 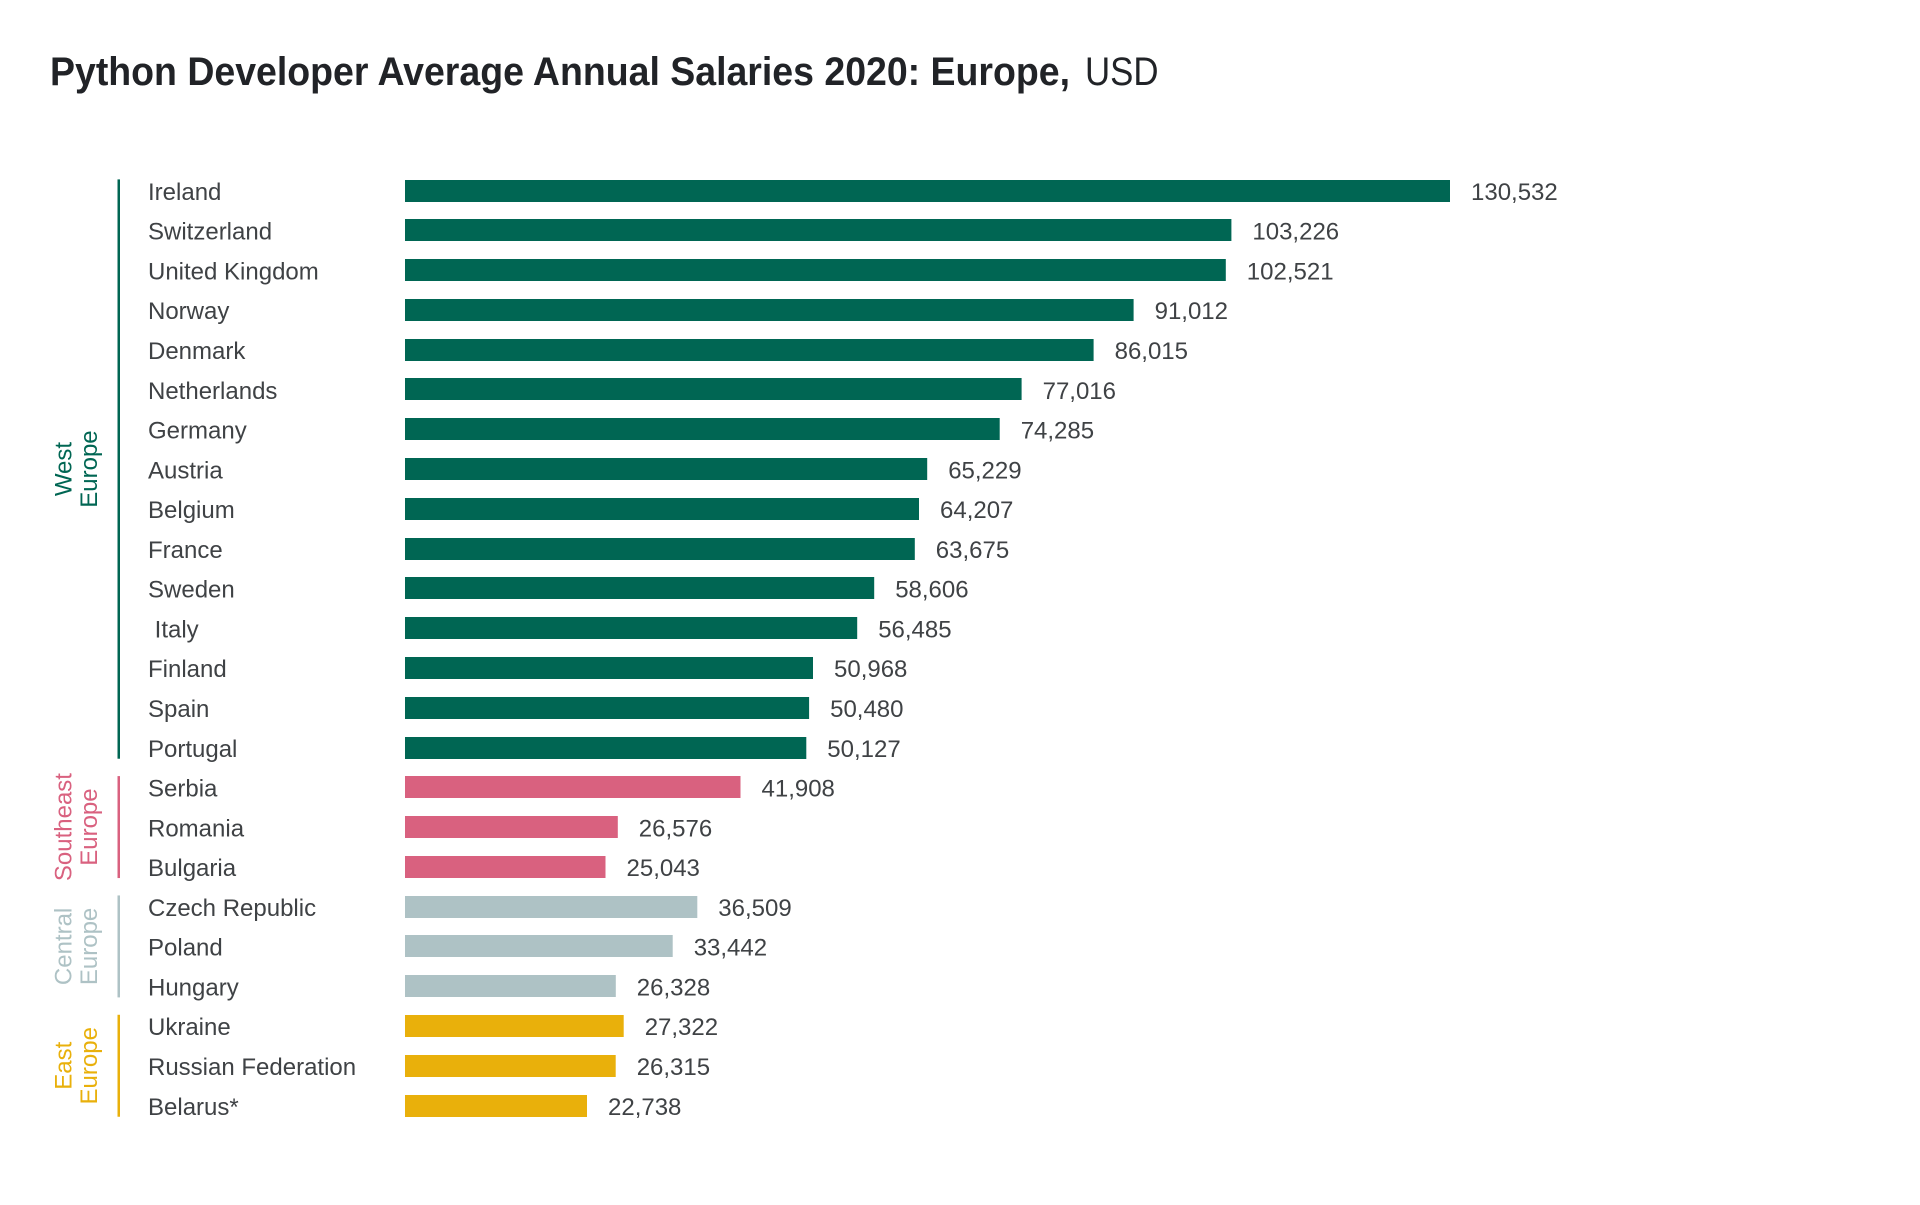 What do you see at coordinates (673, 1067) in the screenshot?
I see `svg-text: 26,315` at bounding box center [673, 1067].